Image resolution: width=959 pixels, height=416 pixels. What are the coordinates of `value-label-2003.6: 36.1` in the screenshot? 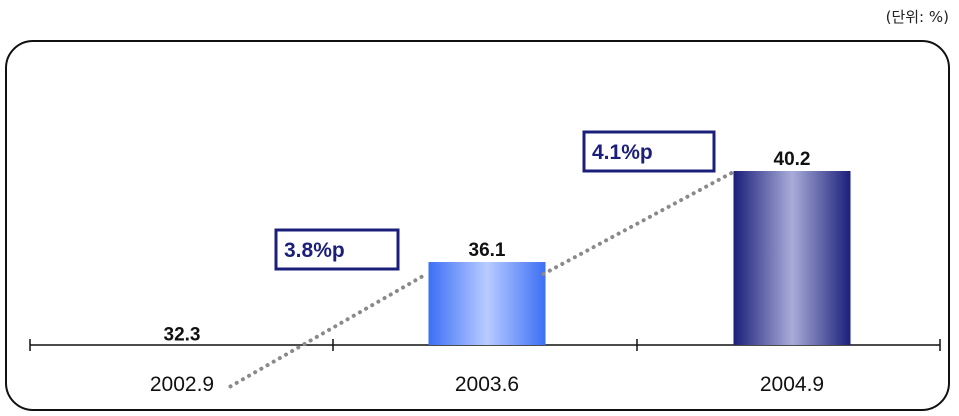 It's located at (487, 250).